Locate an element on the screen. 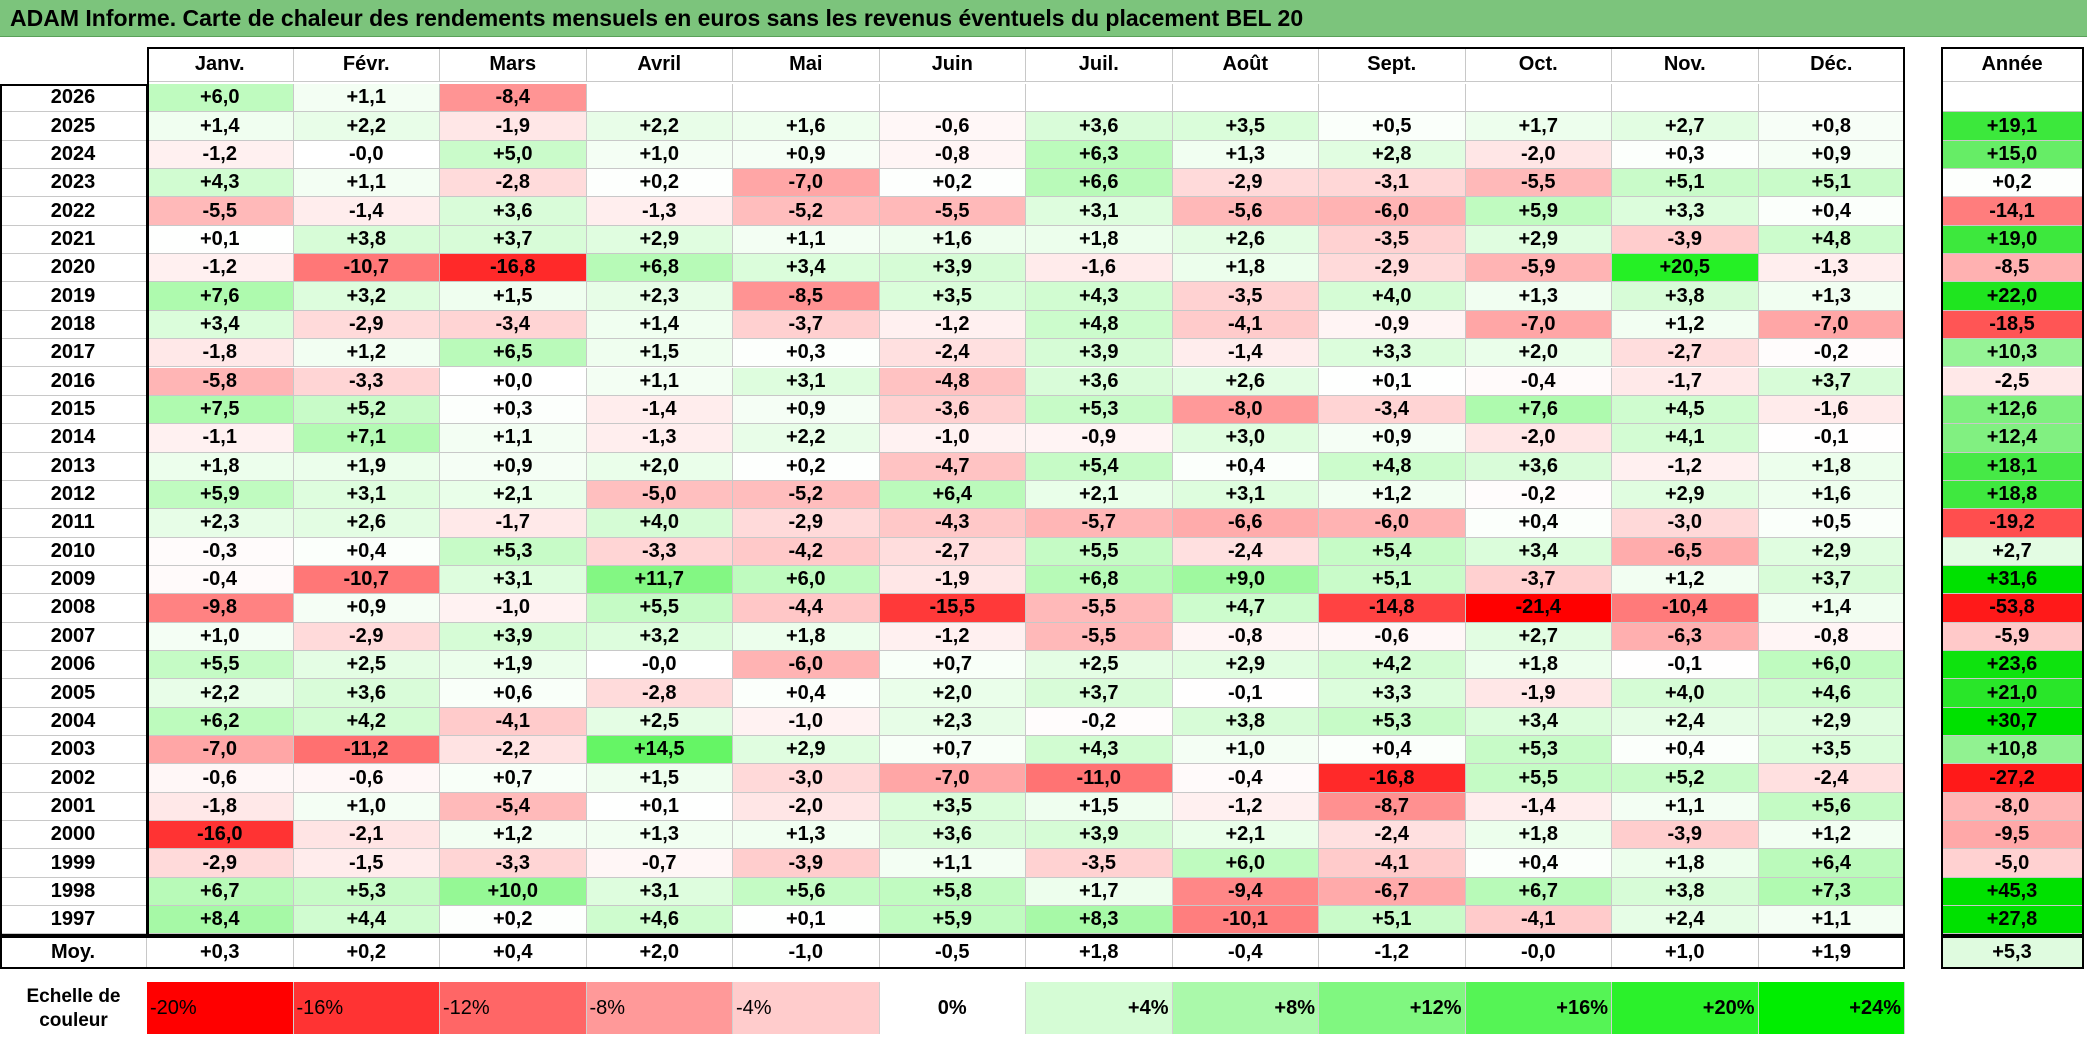 The height and width of the screenshot is (1037, 2087). heatmap-cell: +2,1 is located at coordinates (1245, 835).